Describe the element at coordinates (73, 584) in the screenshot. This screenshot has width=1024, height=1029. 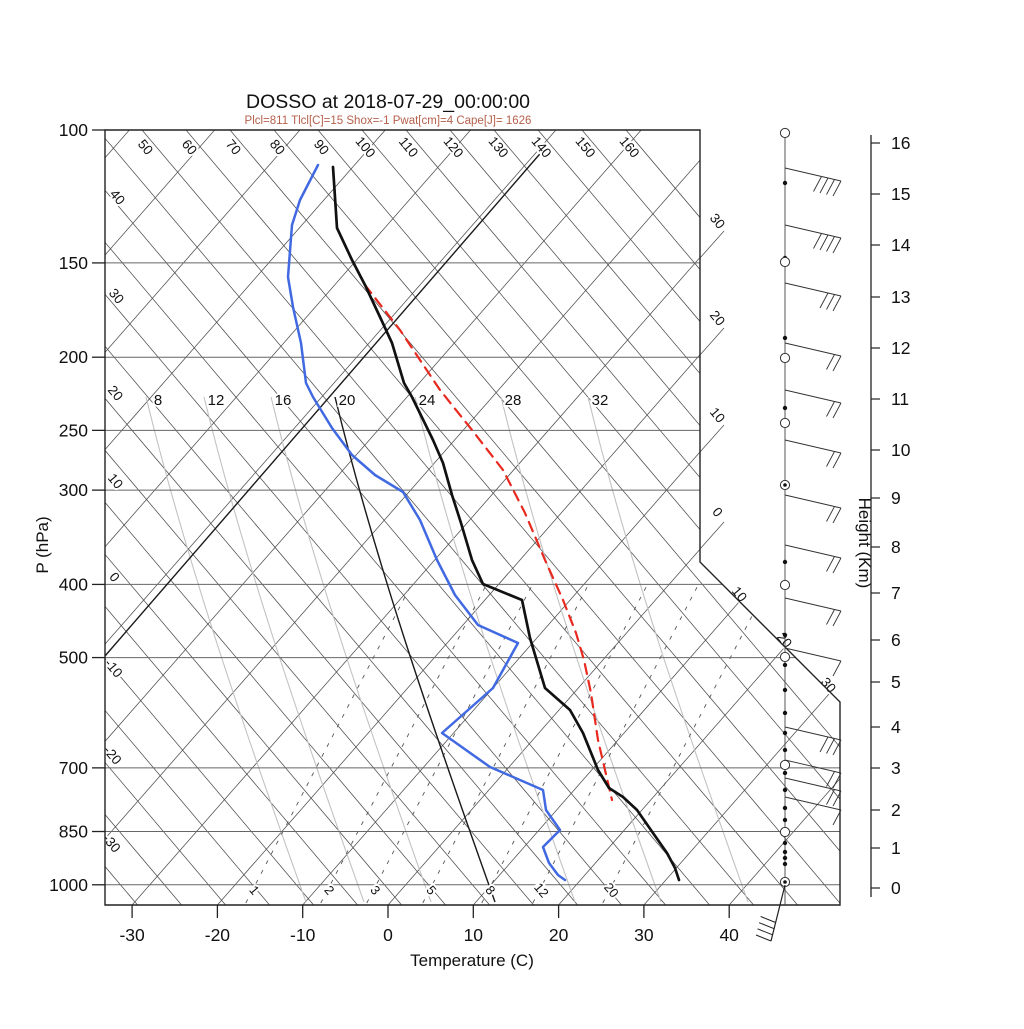
I see `pressure-tick-label: 400` at that location.